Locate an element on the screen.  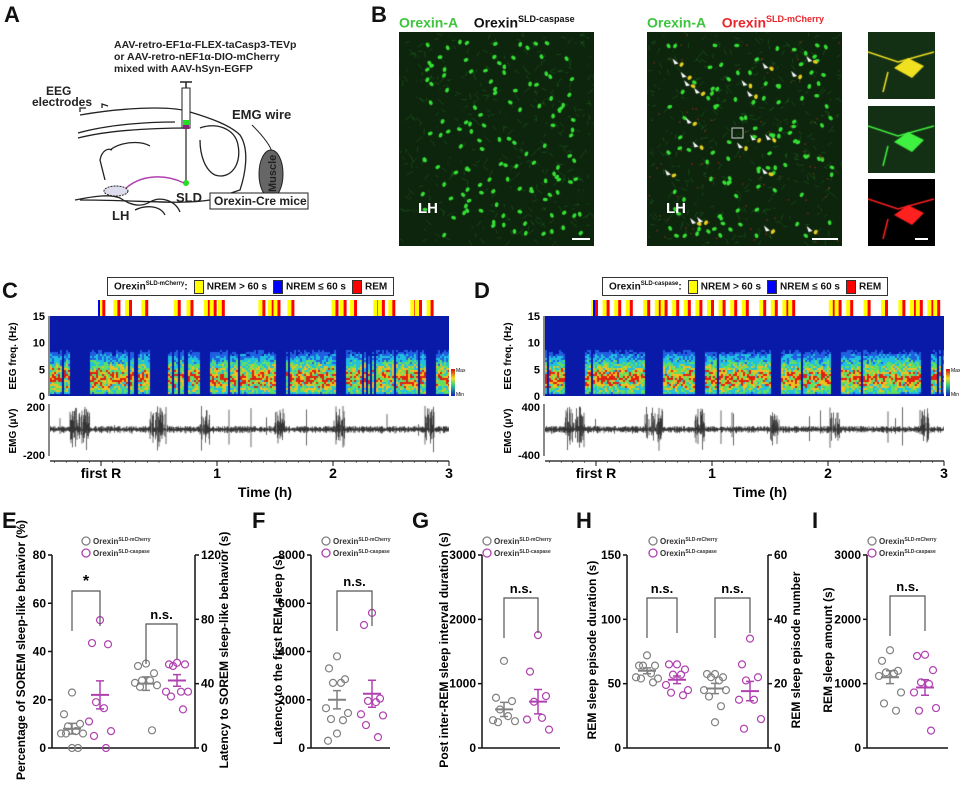
time-tick-label: 2 is located at coordinates (828, 473).